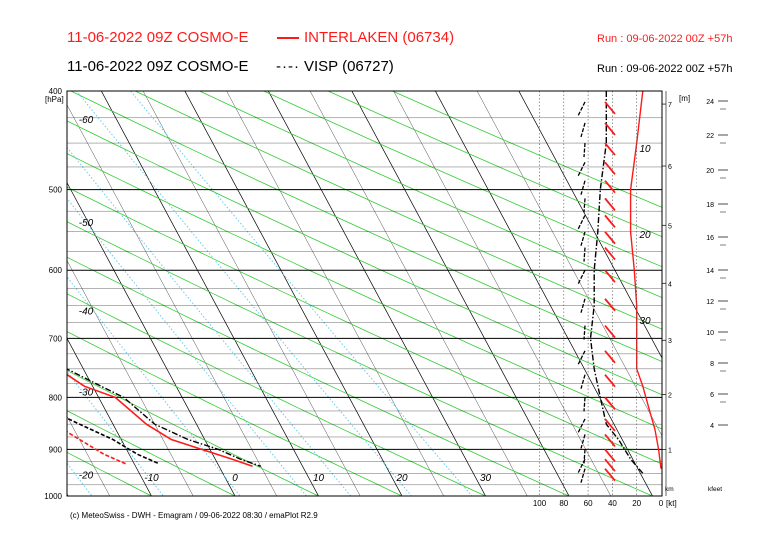 The image size is (766, 541). Describe the element at coordinates (86, 476) in the screenshot. I see `temp-label-left: -20` at that location.